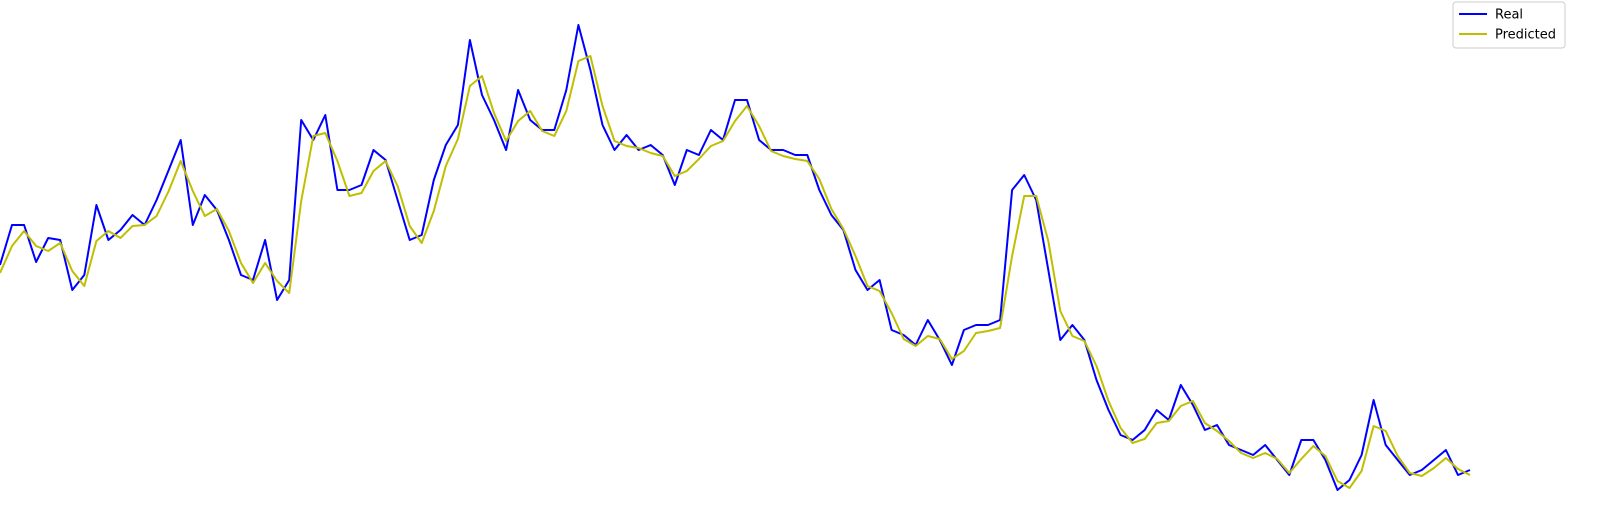  I want to click on legend-label: Real, so click(1509, 15).